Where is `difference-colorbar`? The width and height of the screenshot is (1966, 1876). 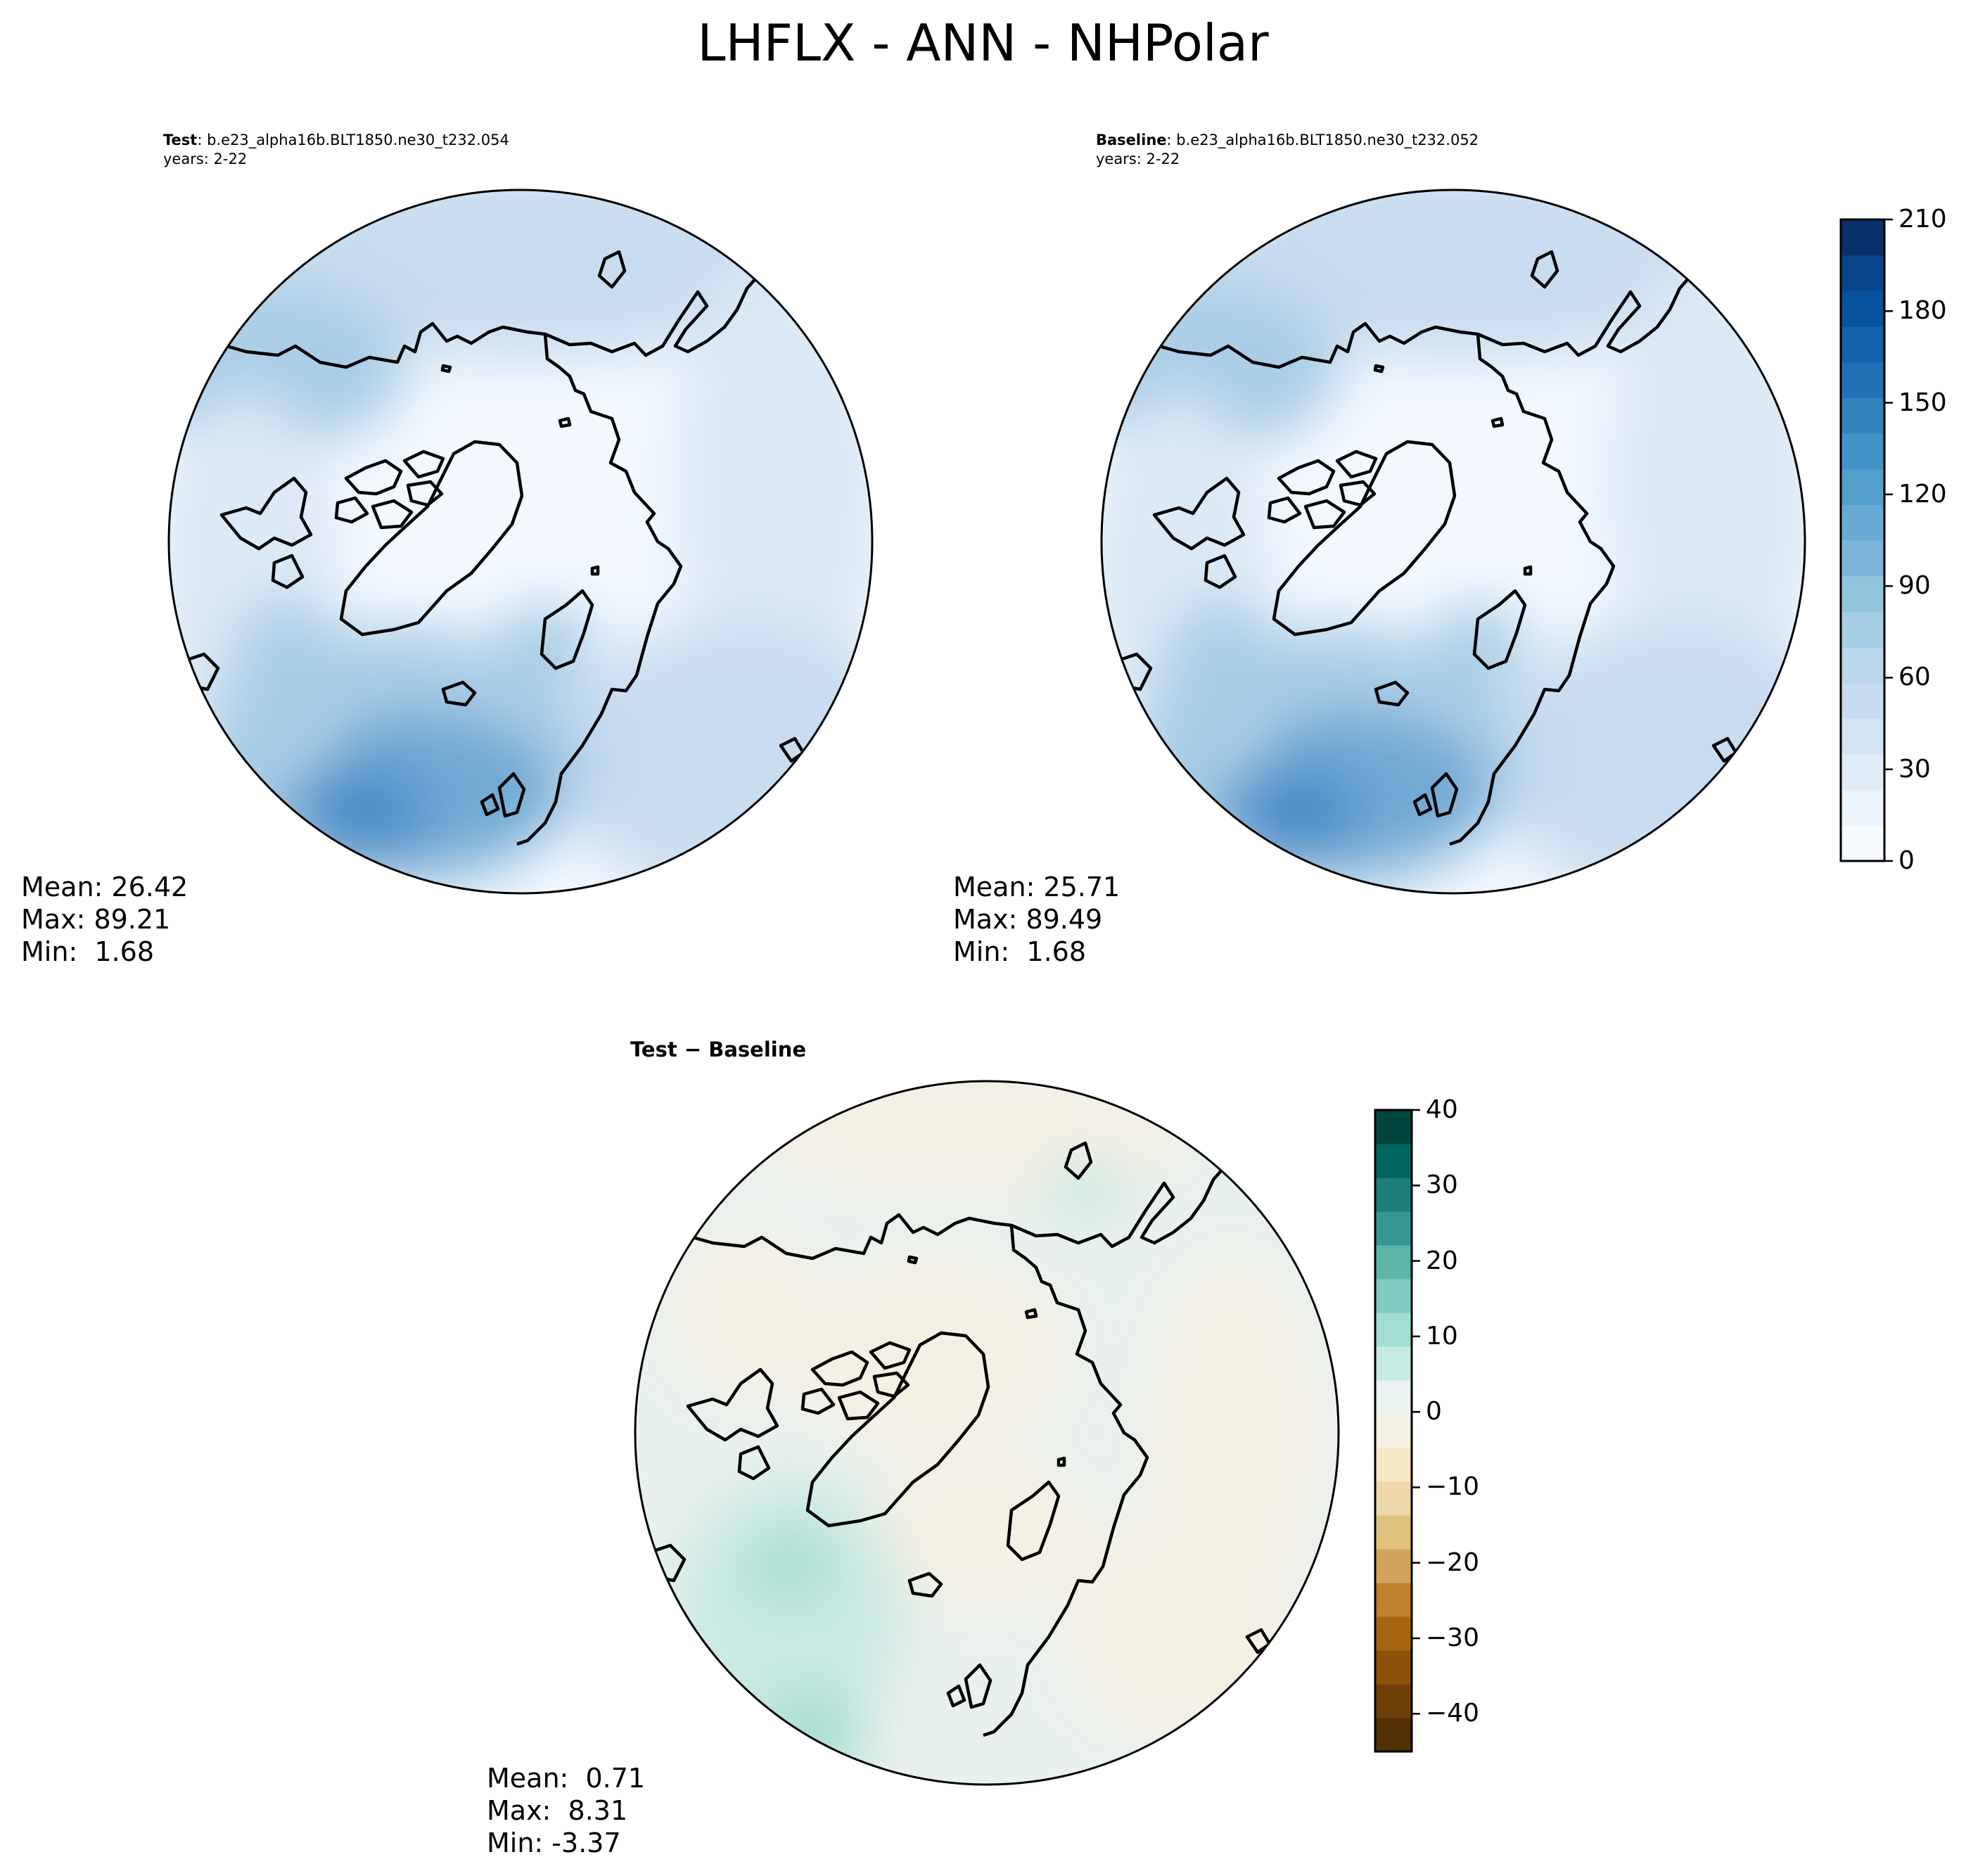 difference-colorbar is located at coordinates (1397, 1431).